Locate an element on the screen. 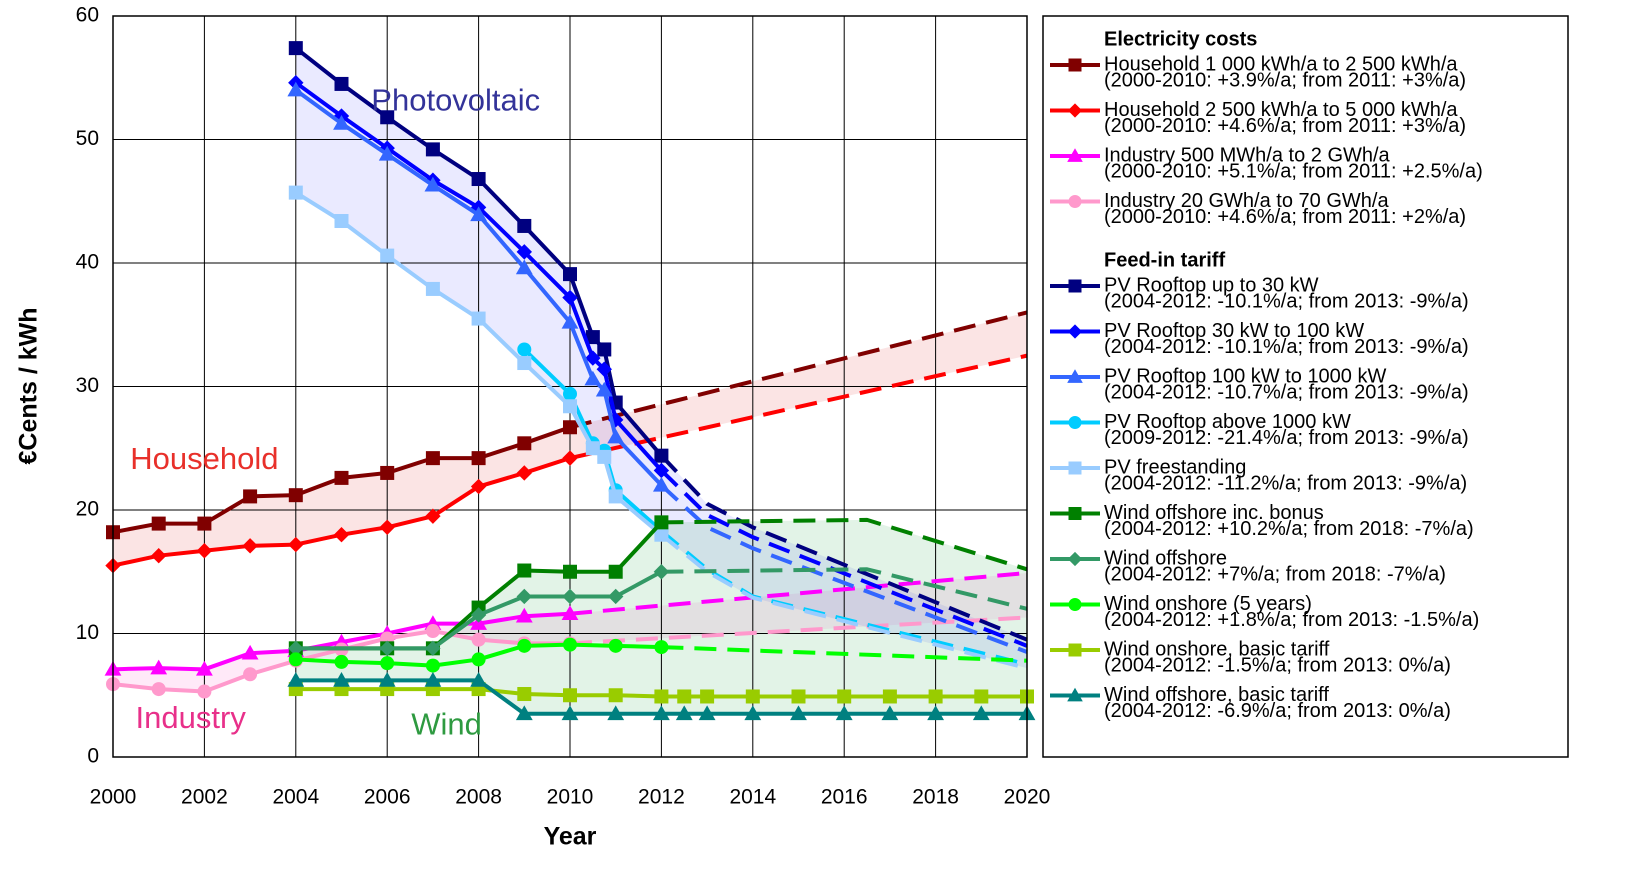  x-tick-label: 2008 is located at coordinates (478, 797).